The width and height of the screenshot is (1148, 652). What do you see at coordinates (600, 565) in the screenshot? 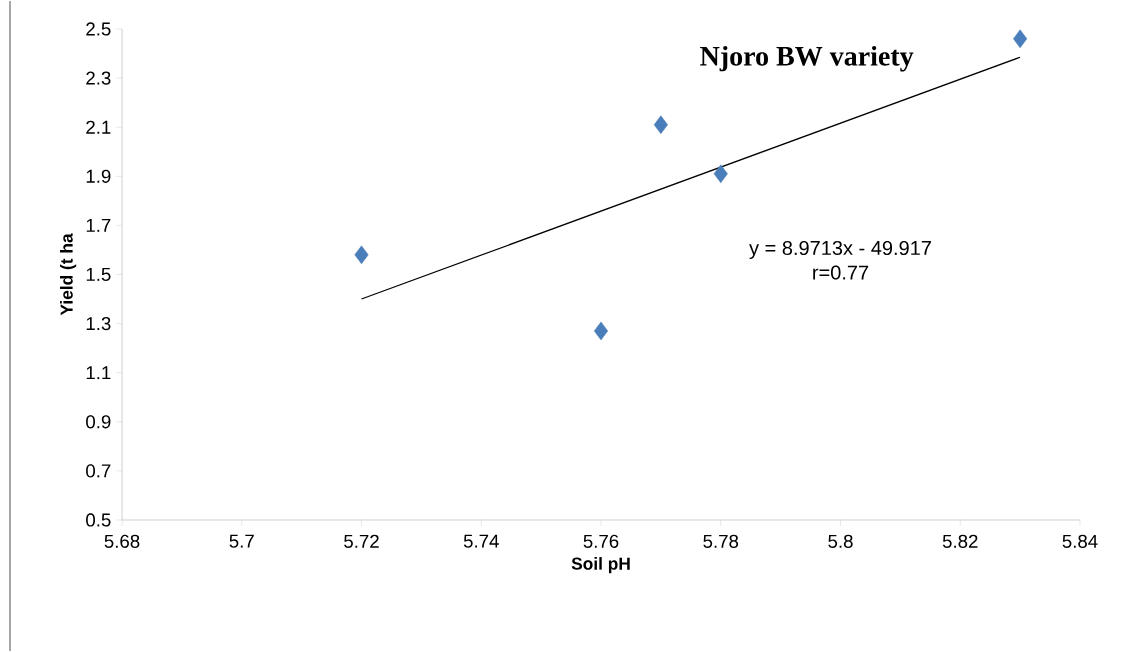
I see `x-axis-title: Soil pH` at bounding box center [600, 565].